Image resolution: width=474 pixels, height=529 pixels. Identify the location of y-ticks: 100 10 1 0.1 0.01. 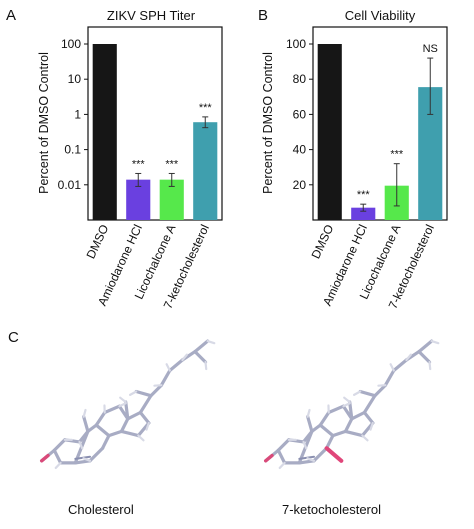
(73, 114).